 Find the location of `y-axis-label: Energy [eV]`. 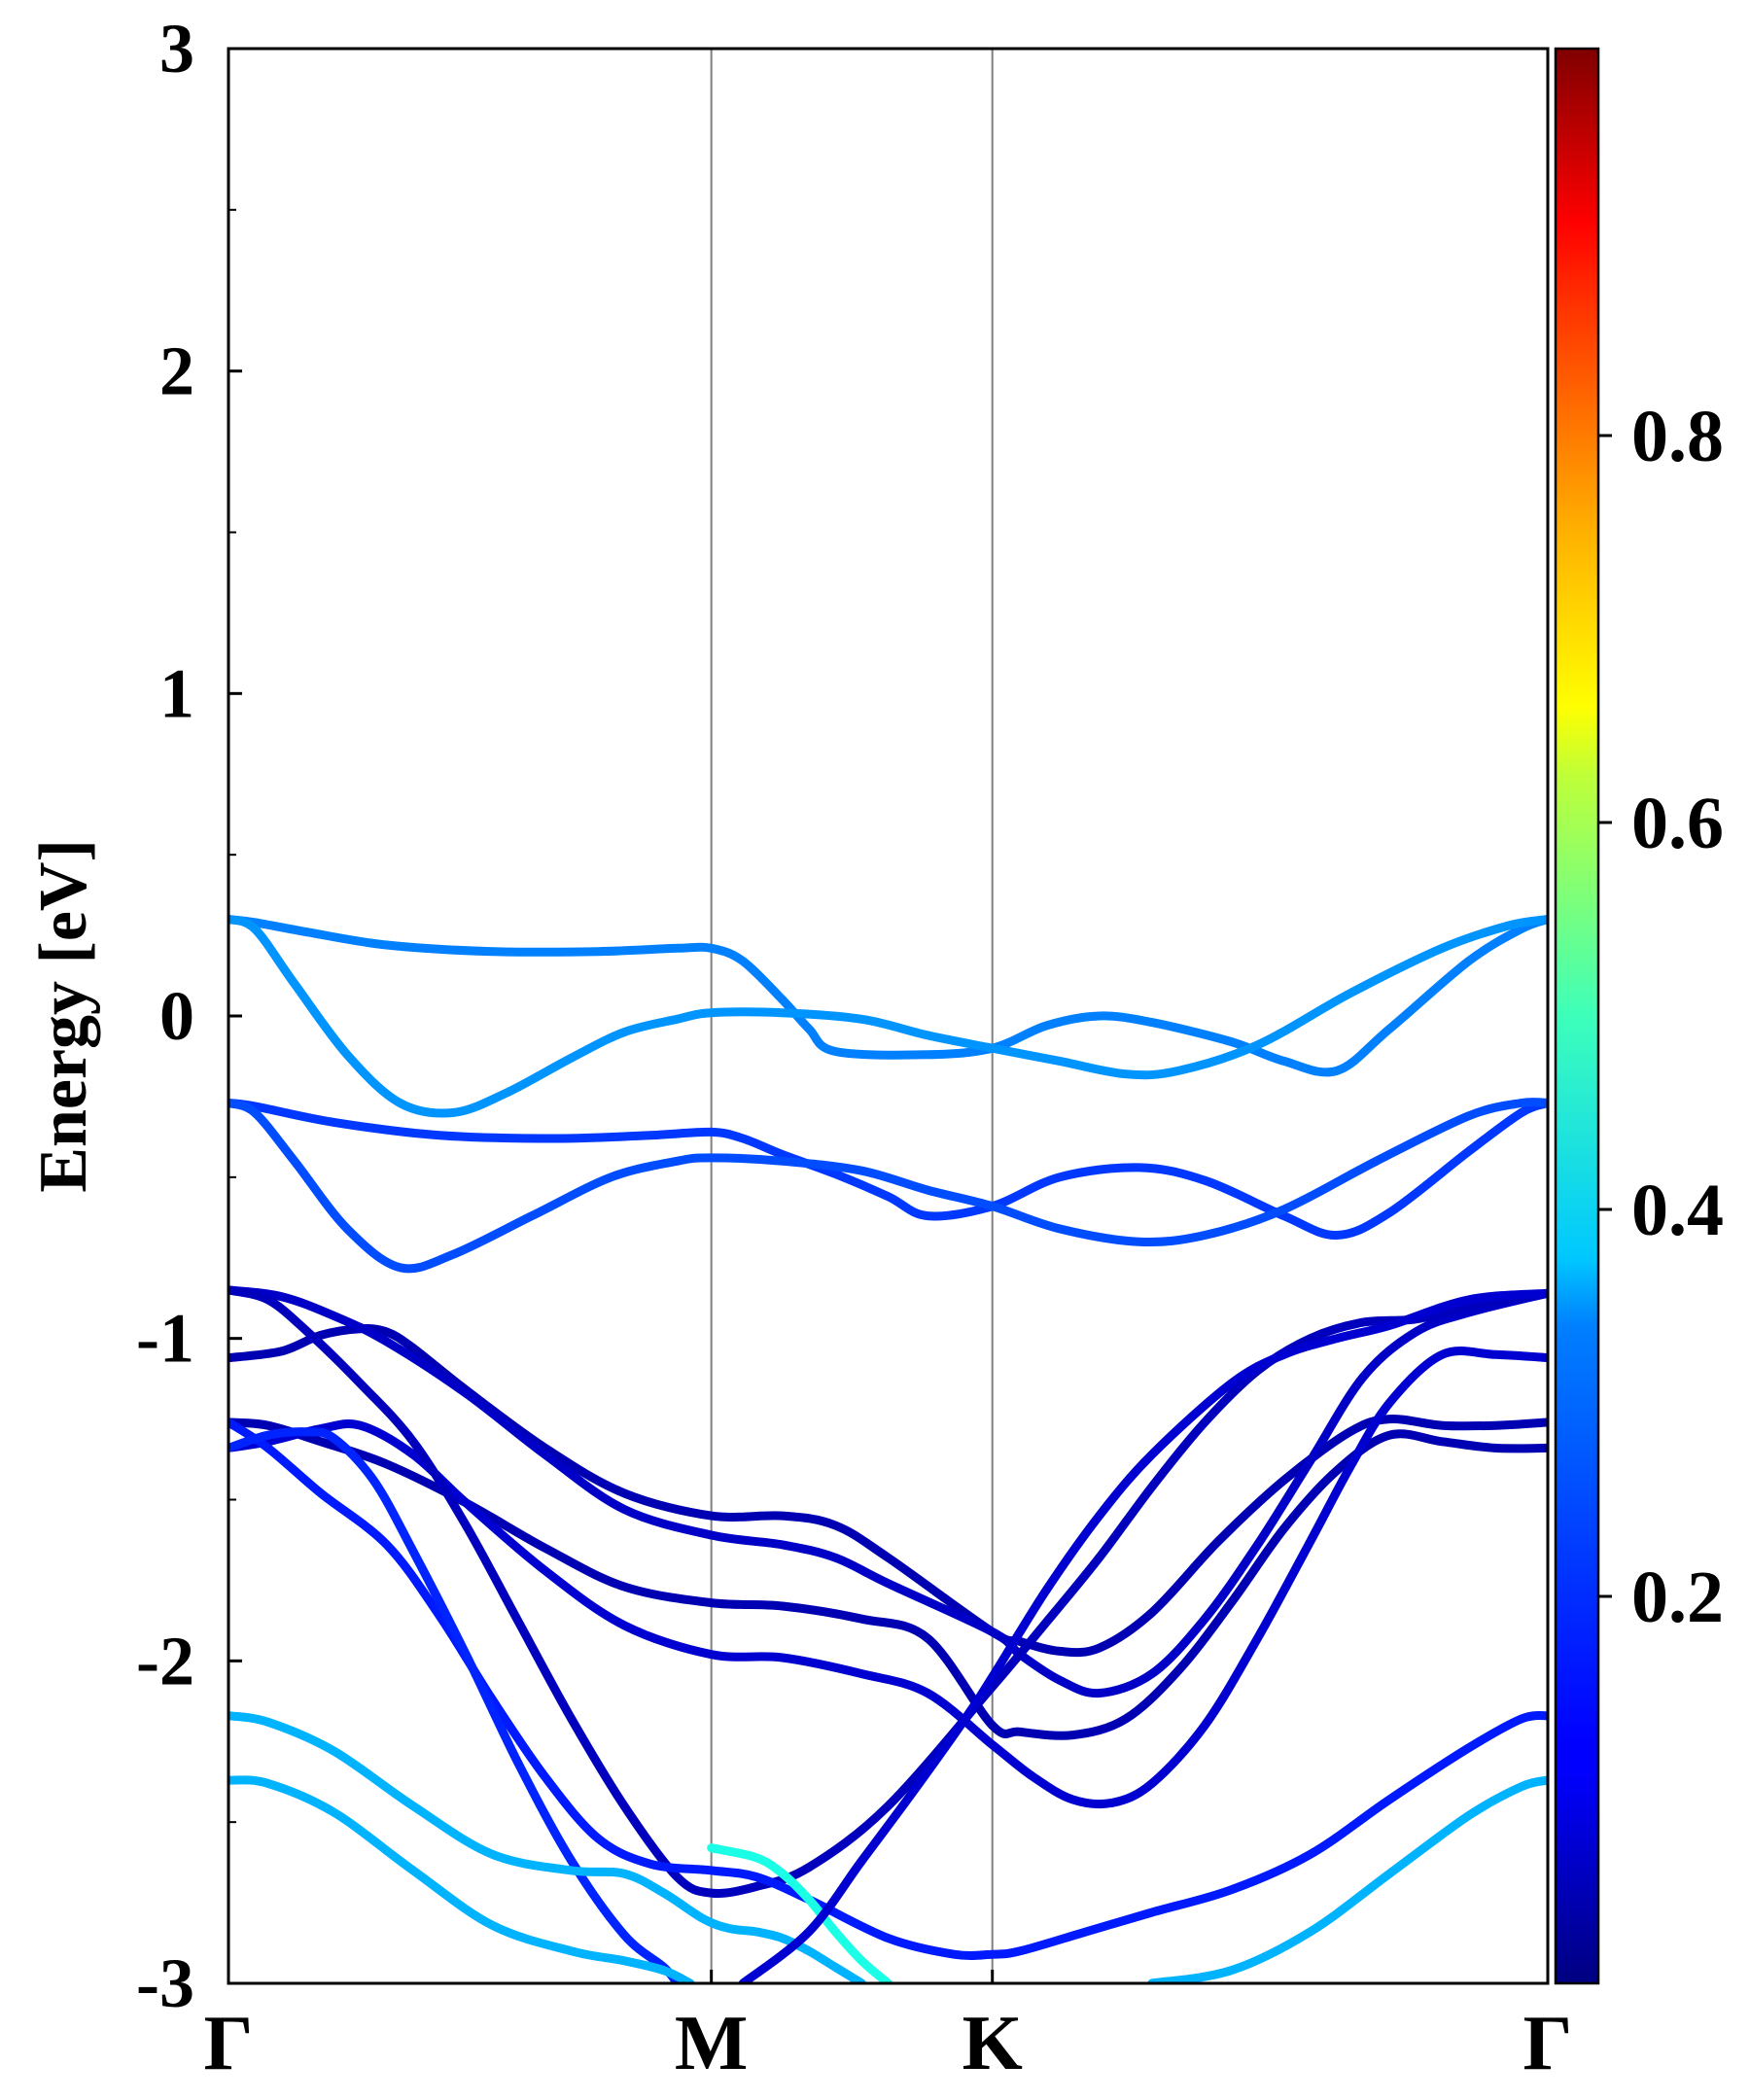

y-axis-label: Energy [eV] is located at coordinates (63, 1016).